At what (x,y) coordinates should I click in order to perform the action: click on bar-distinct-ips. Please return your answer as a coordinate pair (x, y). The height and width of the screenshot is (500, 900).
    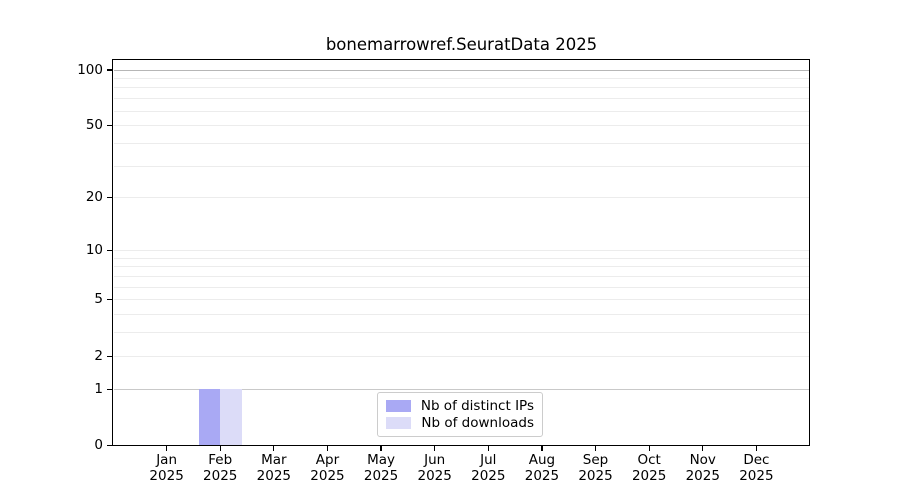
    Looking at the image, I should click on (209, 417).